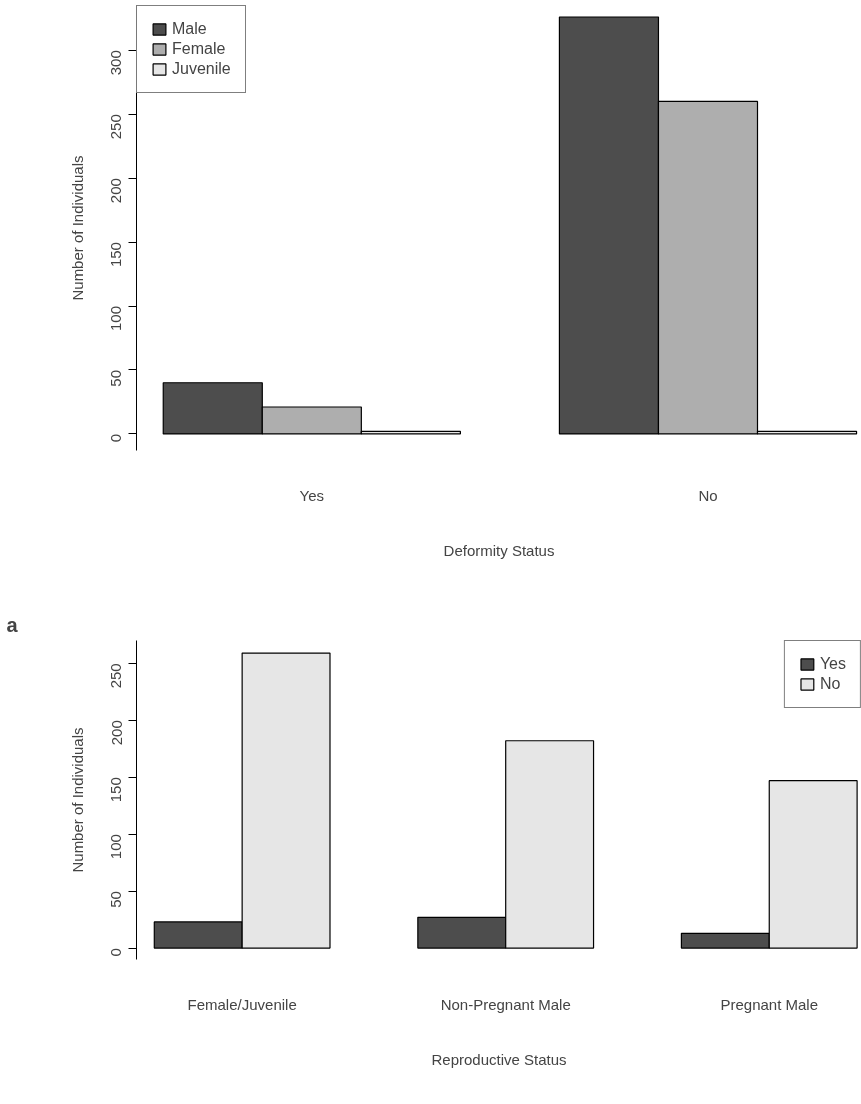  I want to click on legend-label: Female, so click(199, 49).